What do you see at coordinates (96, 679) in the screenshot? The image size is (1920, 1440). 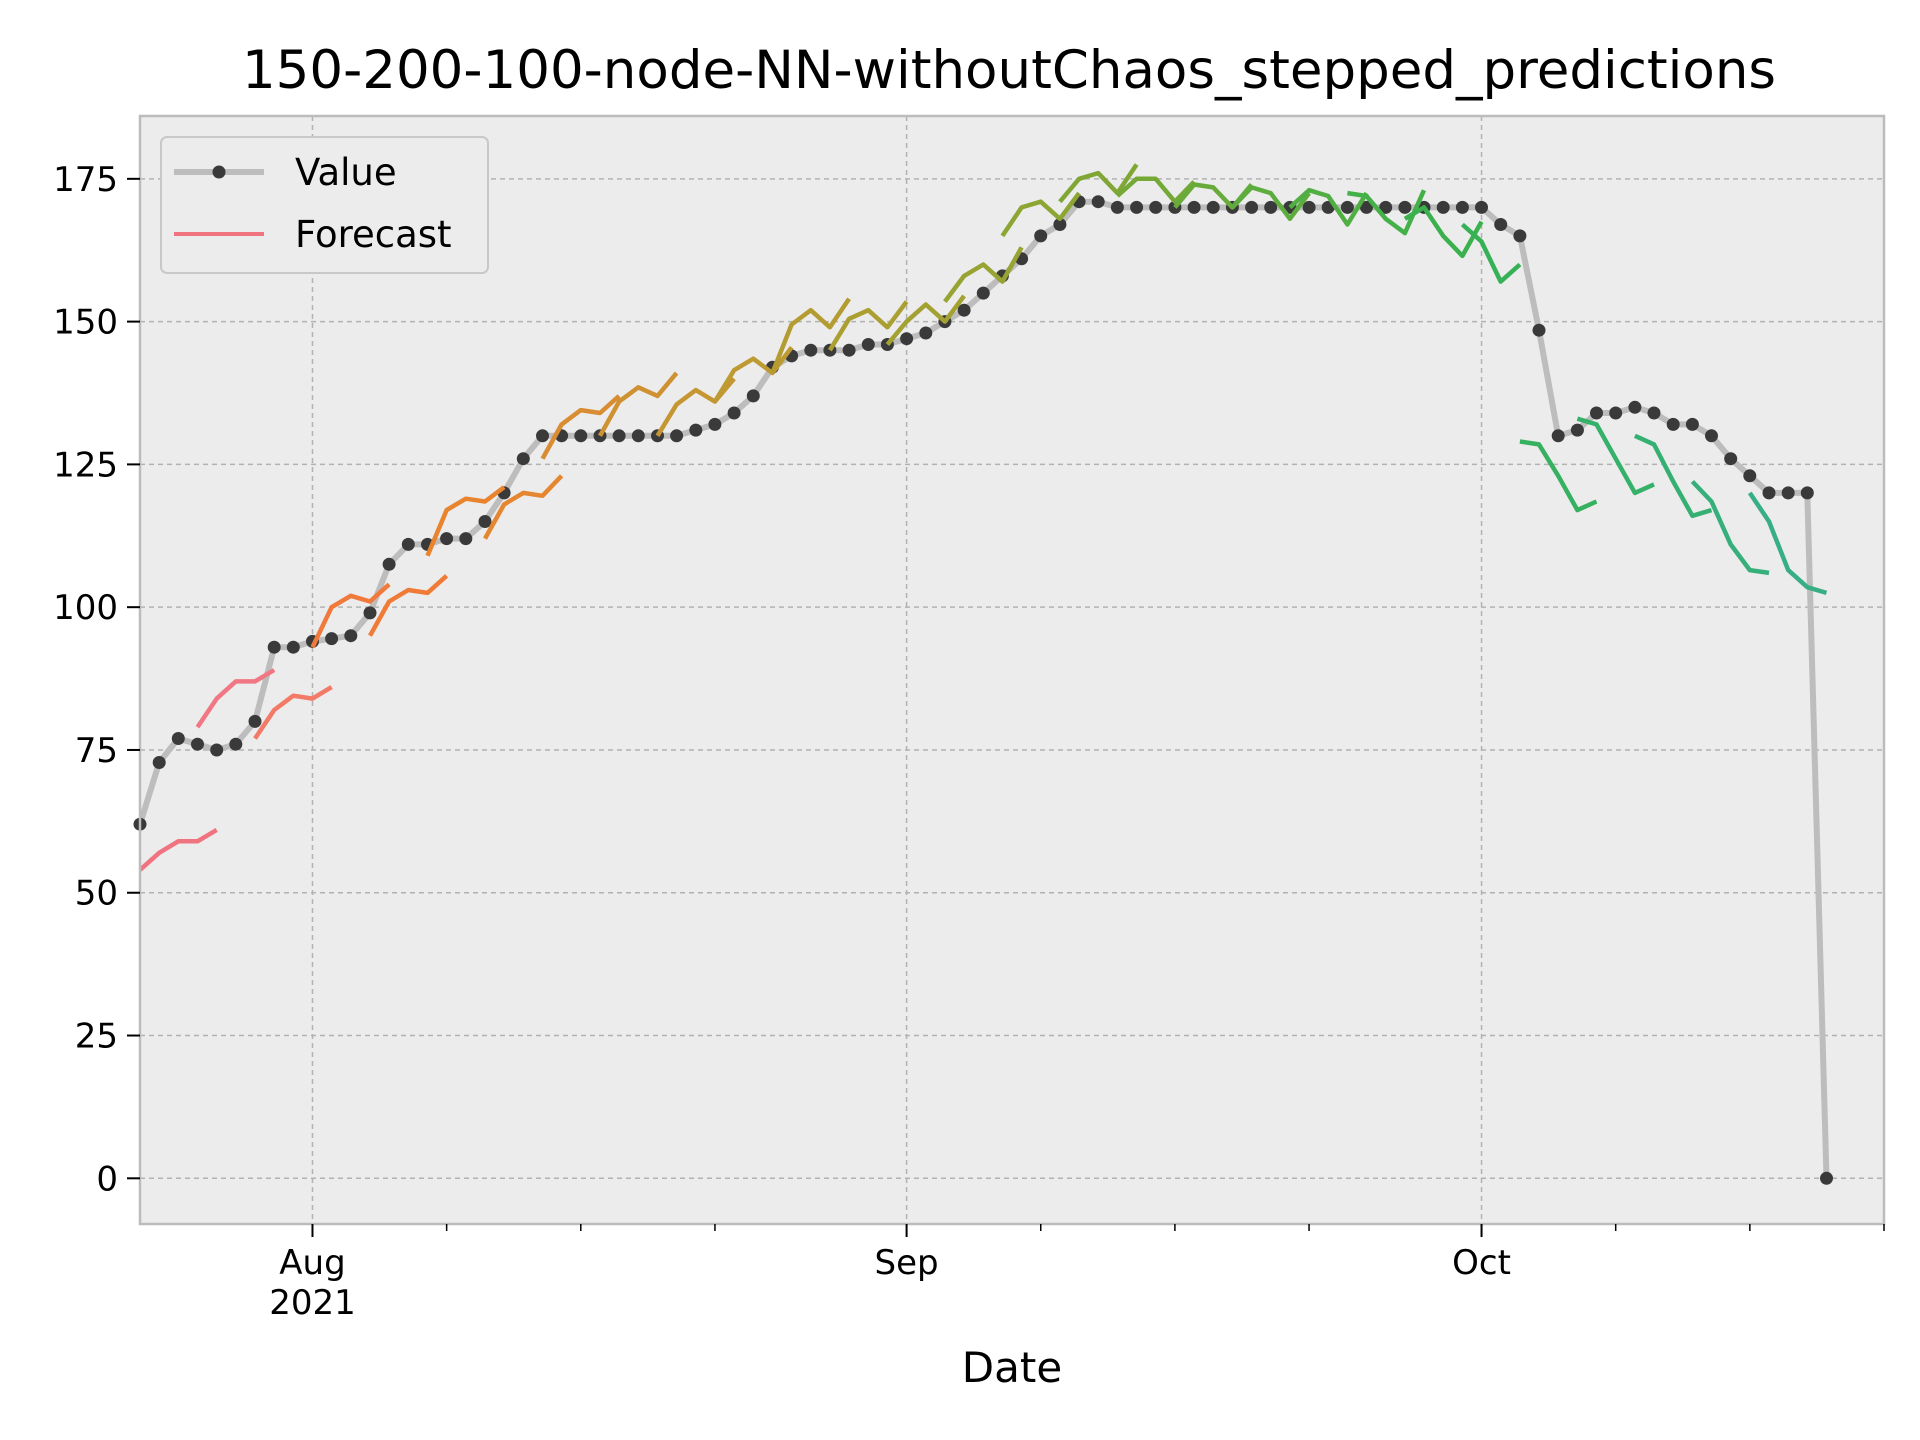 I see `y-axis: 0 25 50 75 100 125 150 175` at bounding box center [96, 679].